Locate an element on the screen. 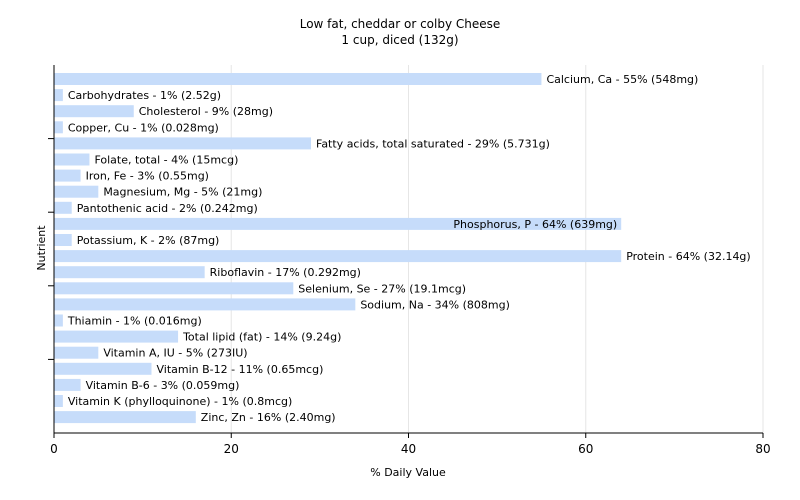 Image resolution: width=800 pixels, height=500 pixels. bar-label: Copper, Cu - 1% (0.028mg) is located at coordinates (143, 127).